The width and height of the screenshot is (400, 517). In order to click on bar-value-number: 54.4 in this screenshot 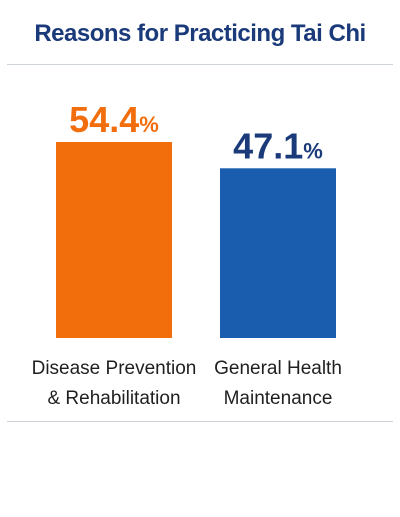, I will do `click(104, 119)`.